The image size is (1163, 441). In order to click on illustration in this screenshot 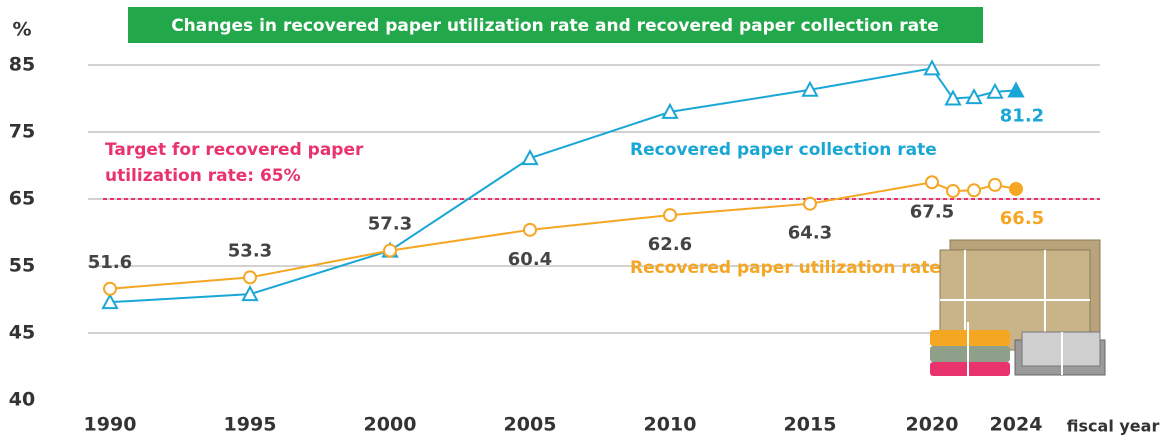, I will do `click(1018, 307)`.